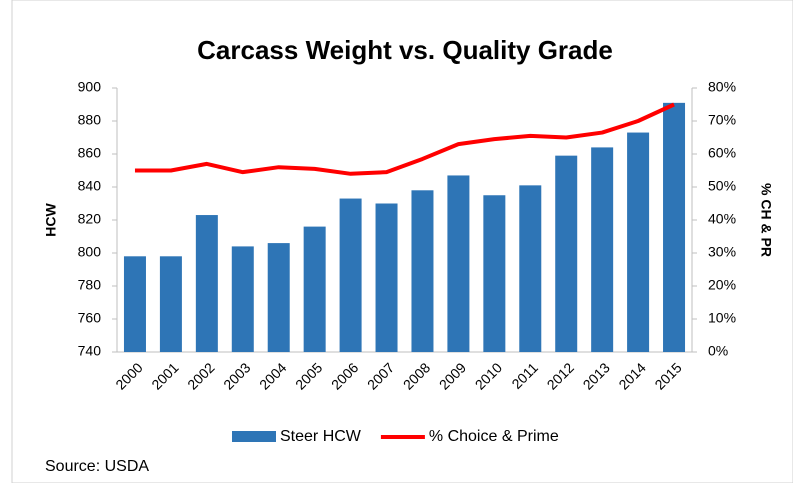  I want to click on y2-tick-label: 20%, so click(722, 285).